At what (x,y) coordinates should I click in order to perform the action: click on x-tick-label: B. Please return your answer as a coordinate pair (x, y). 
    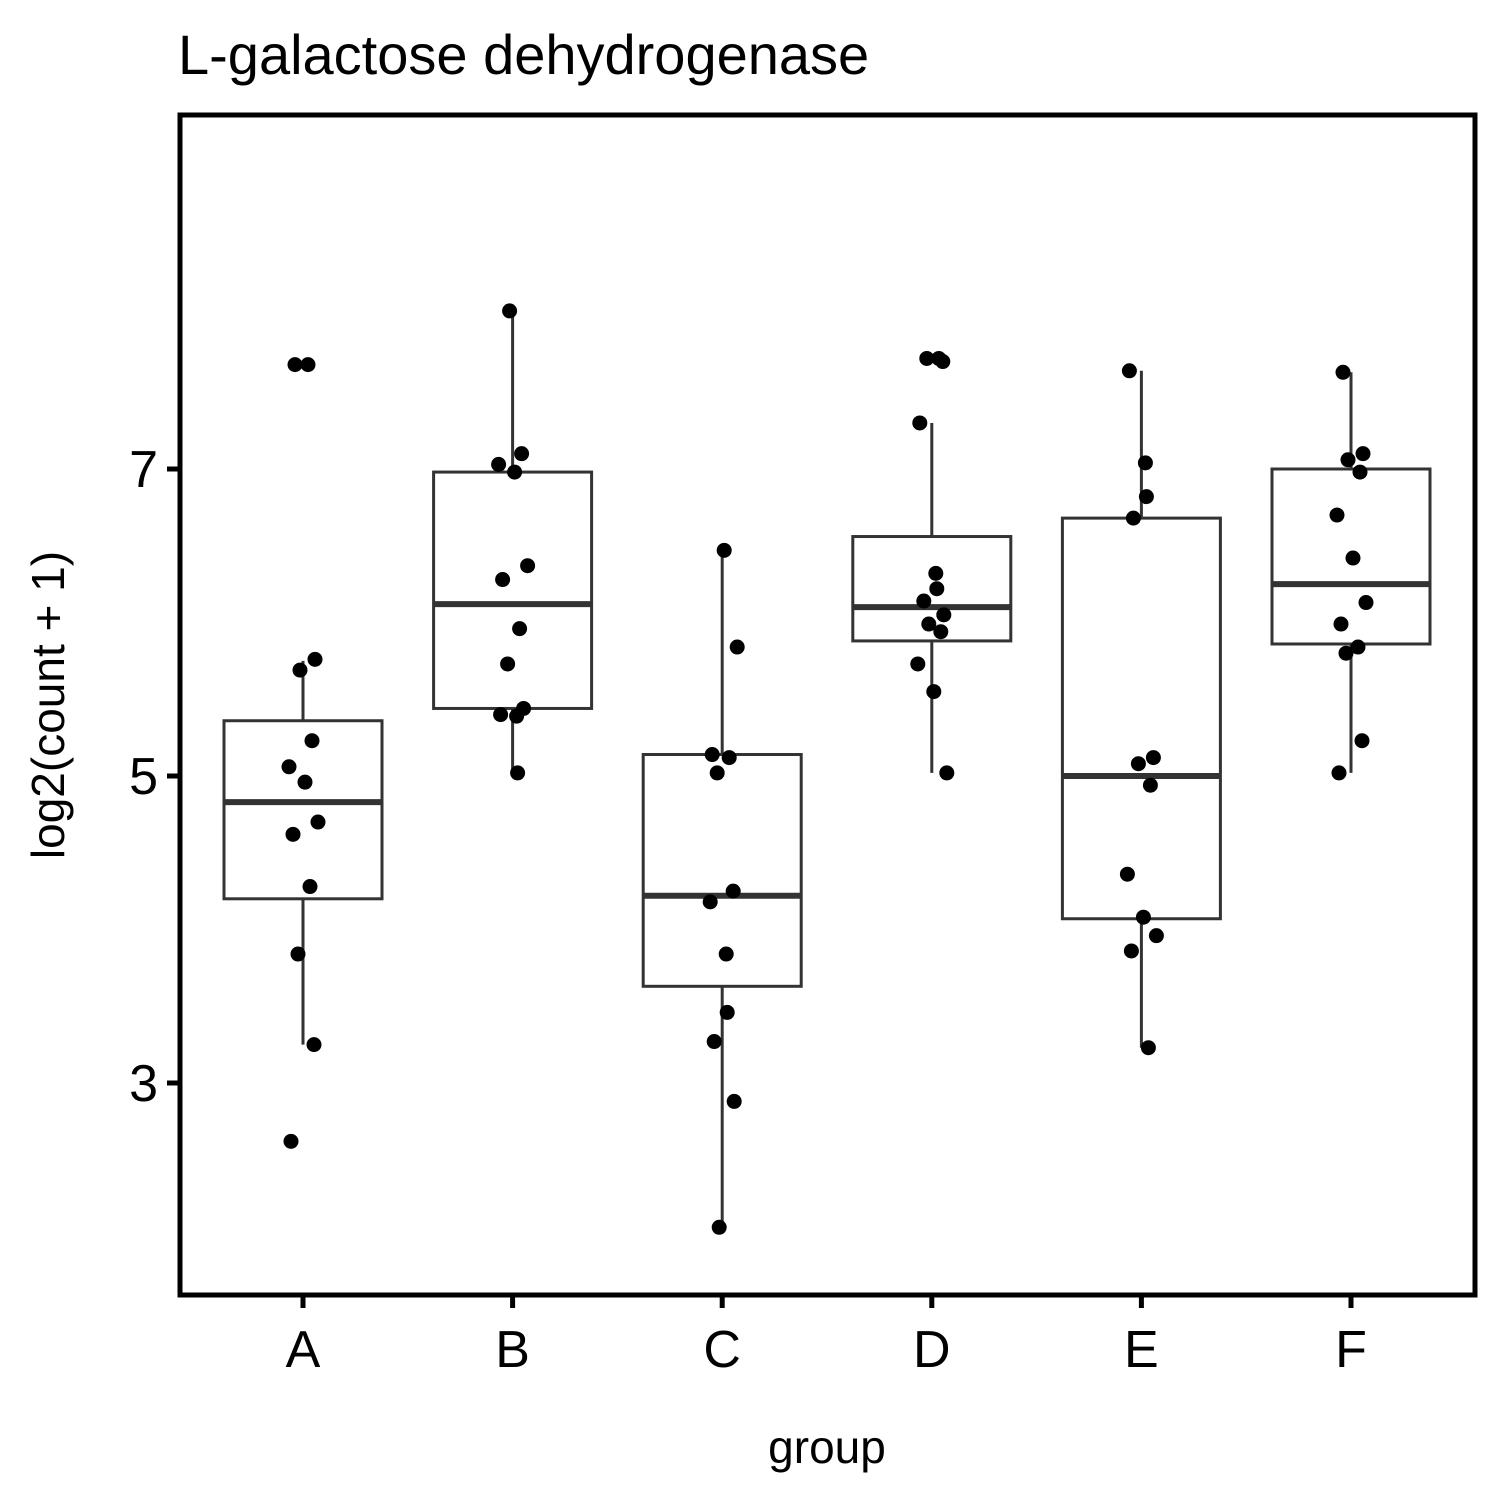
    Looking at the image, I should click on (512, 1350).